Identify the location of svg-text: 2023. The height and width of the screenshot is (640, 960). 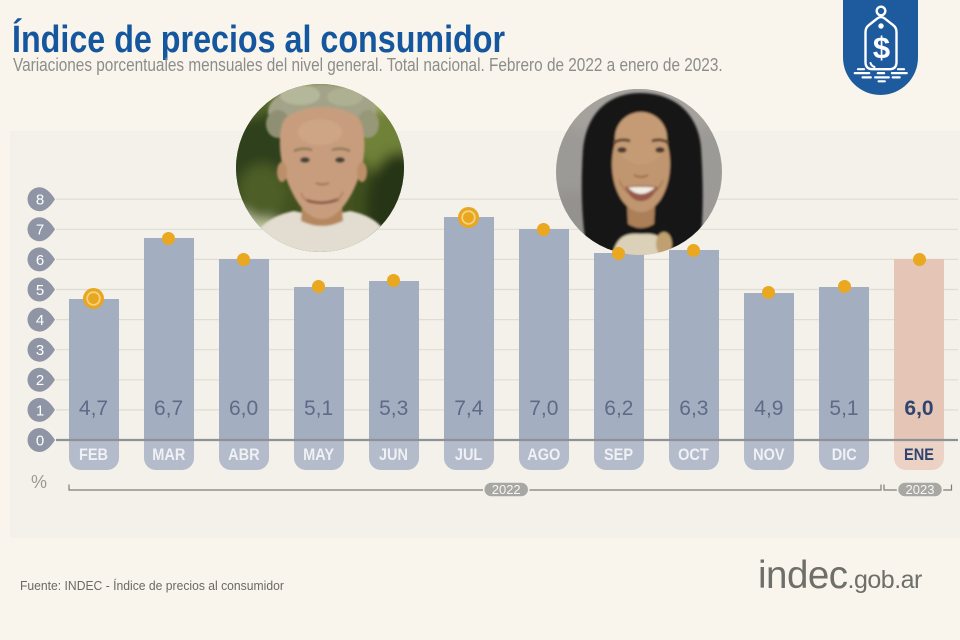
(920, 489).